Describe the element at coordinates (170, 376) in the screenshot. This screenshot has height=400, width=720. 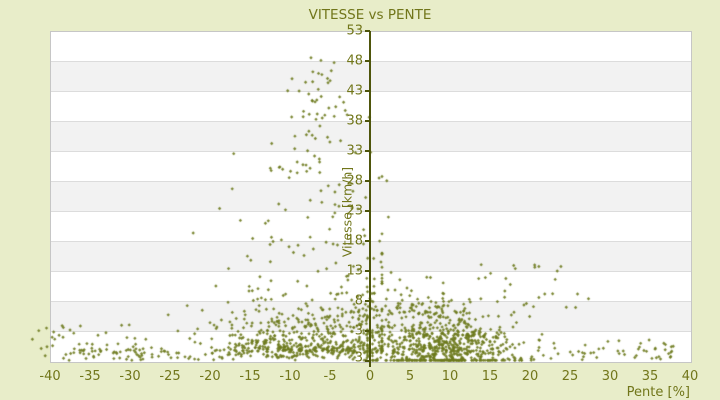
I see `x-tick-label: -25` at that location.